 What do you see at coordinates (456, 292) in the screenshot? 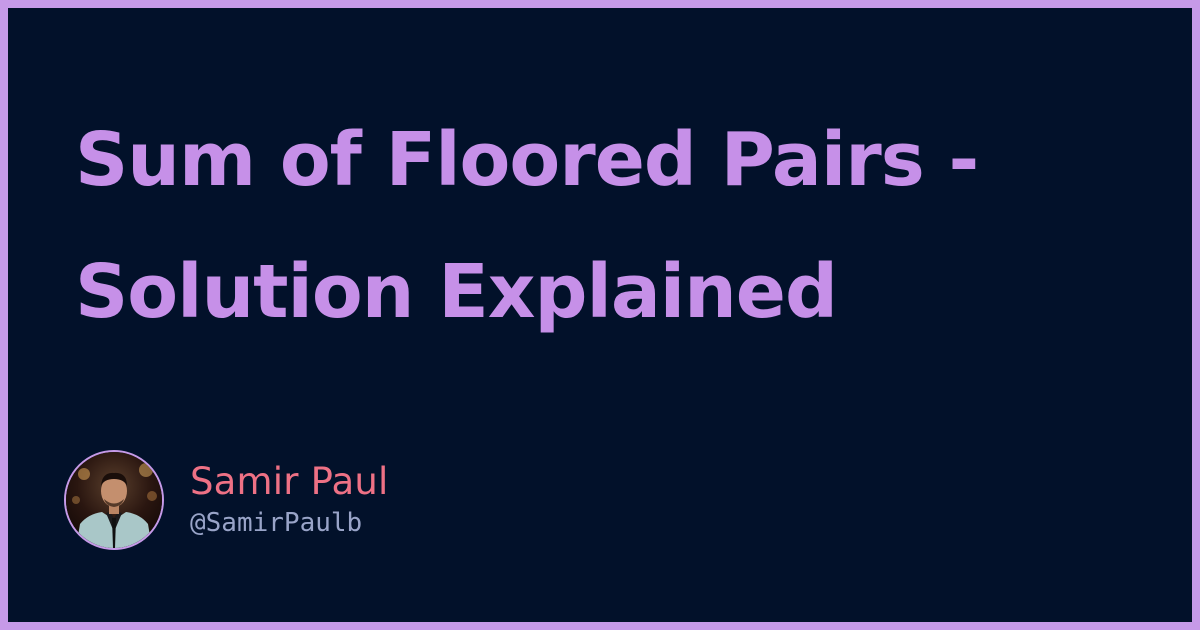
I see `title-line-2: Solution Explained` at bounding box center [456, 292].